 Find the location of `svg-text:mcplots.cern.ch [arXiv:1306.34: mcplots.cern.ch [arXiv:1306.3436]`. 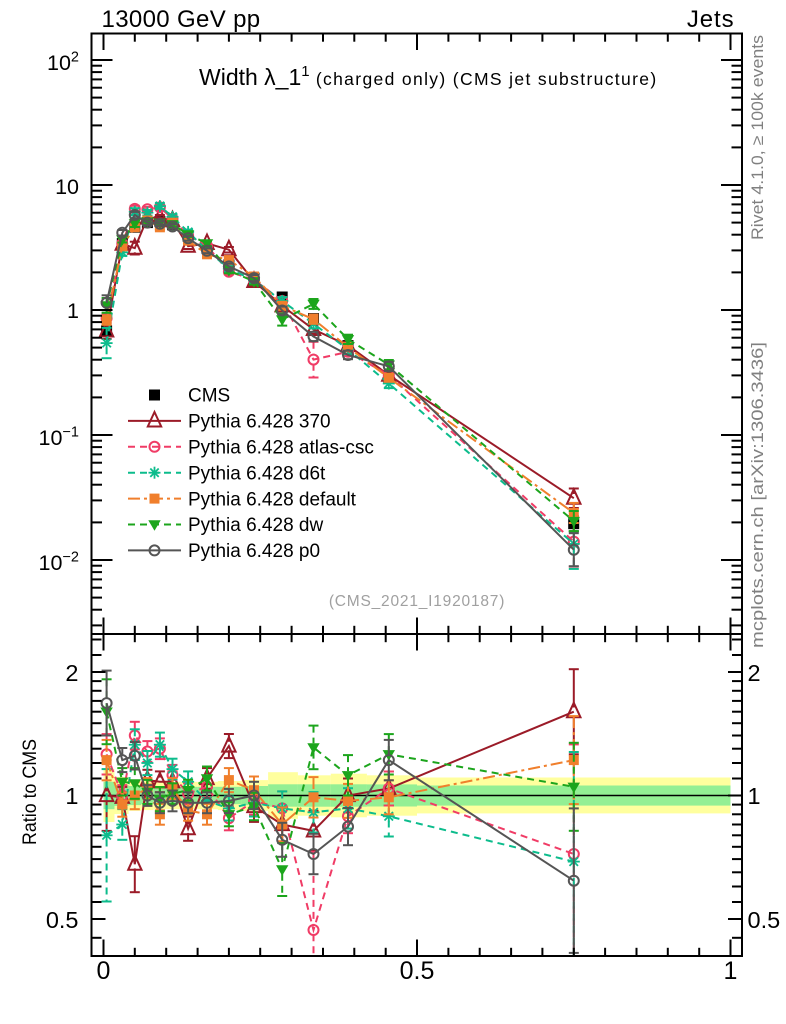

svg-text:mcplots.cern.ch [arXiv:1306.34: mcplots.cern.ch [arXiv:1306.3436] is located at coordinates (758, 495).